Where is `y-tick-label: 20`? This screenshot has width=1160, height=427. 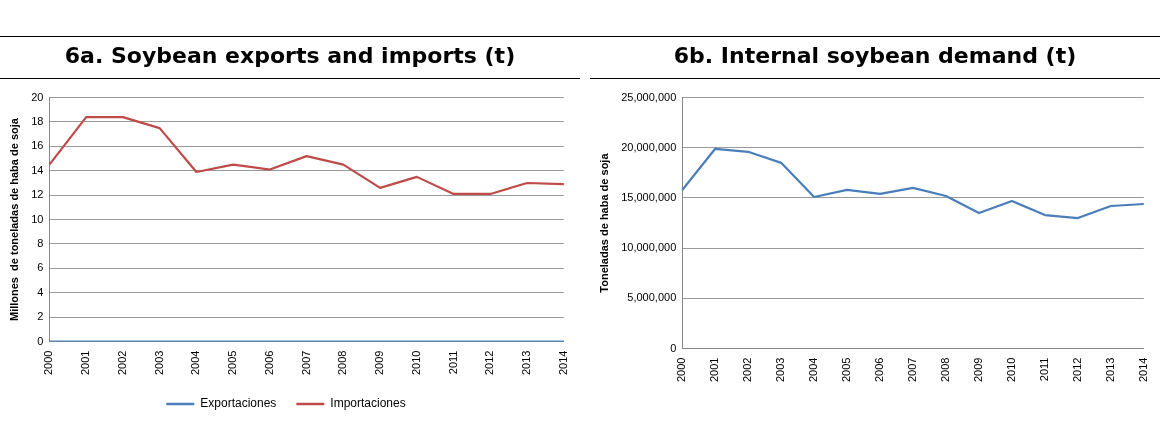 y-tick-label: 20 is located at coordinates (37, 96).